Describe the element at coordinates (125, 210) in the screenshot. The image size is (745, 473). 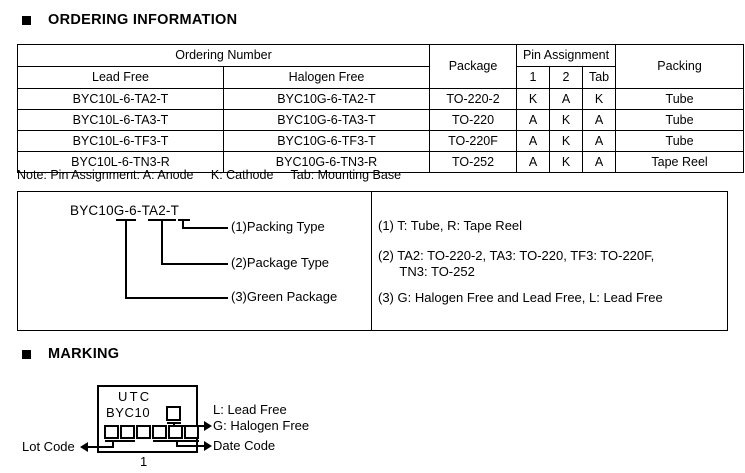
I see `breakdown-part-number: BYC10G-6-TA2-T` at that location.